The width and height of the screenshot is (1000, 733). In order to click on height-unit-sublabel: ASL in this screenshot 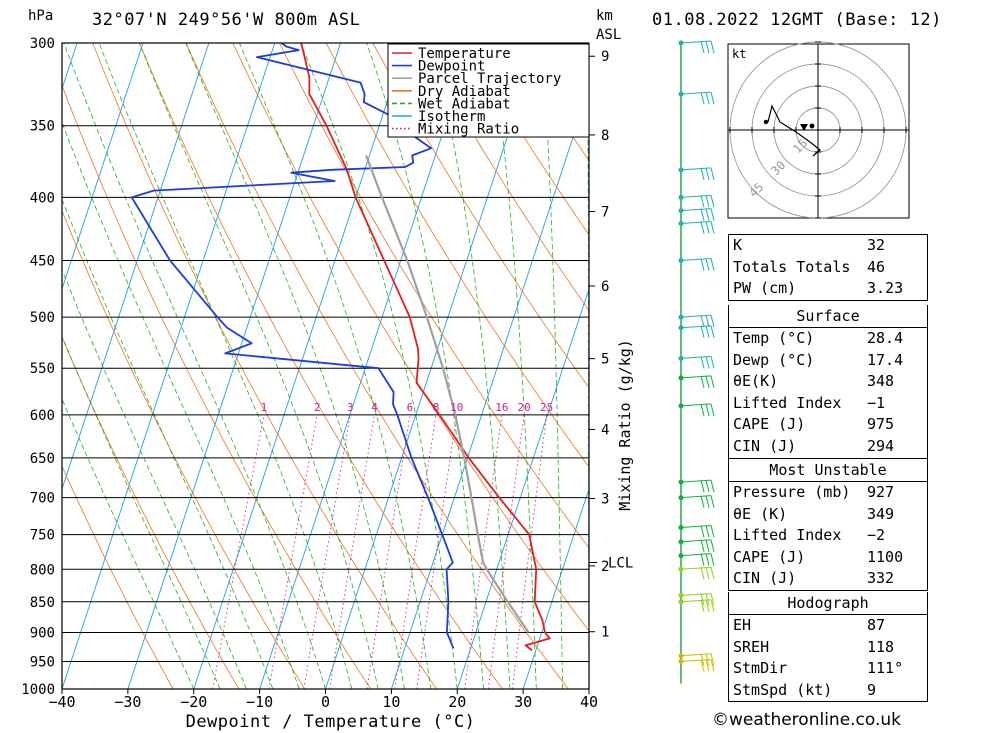, I will do `click(608, 35)`.